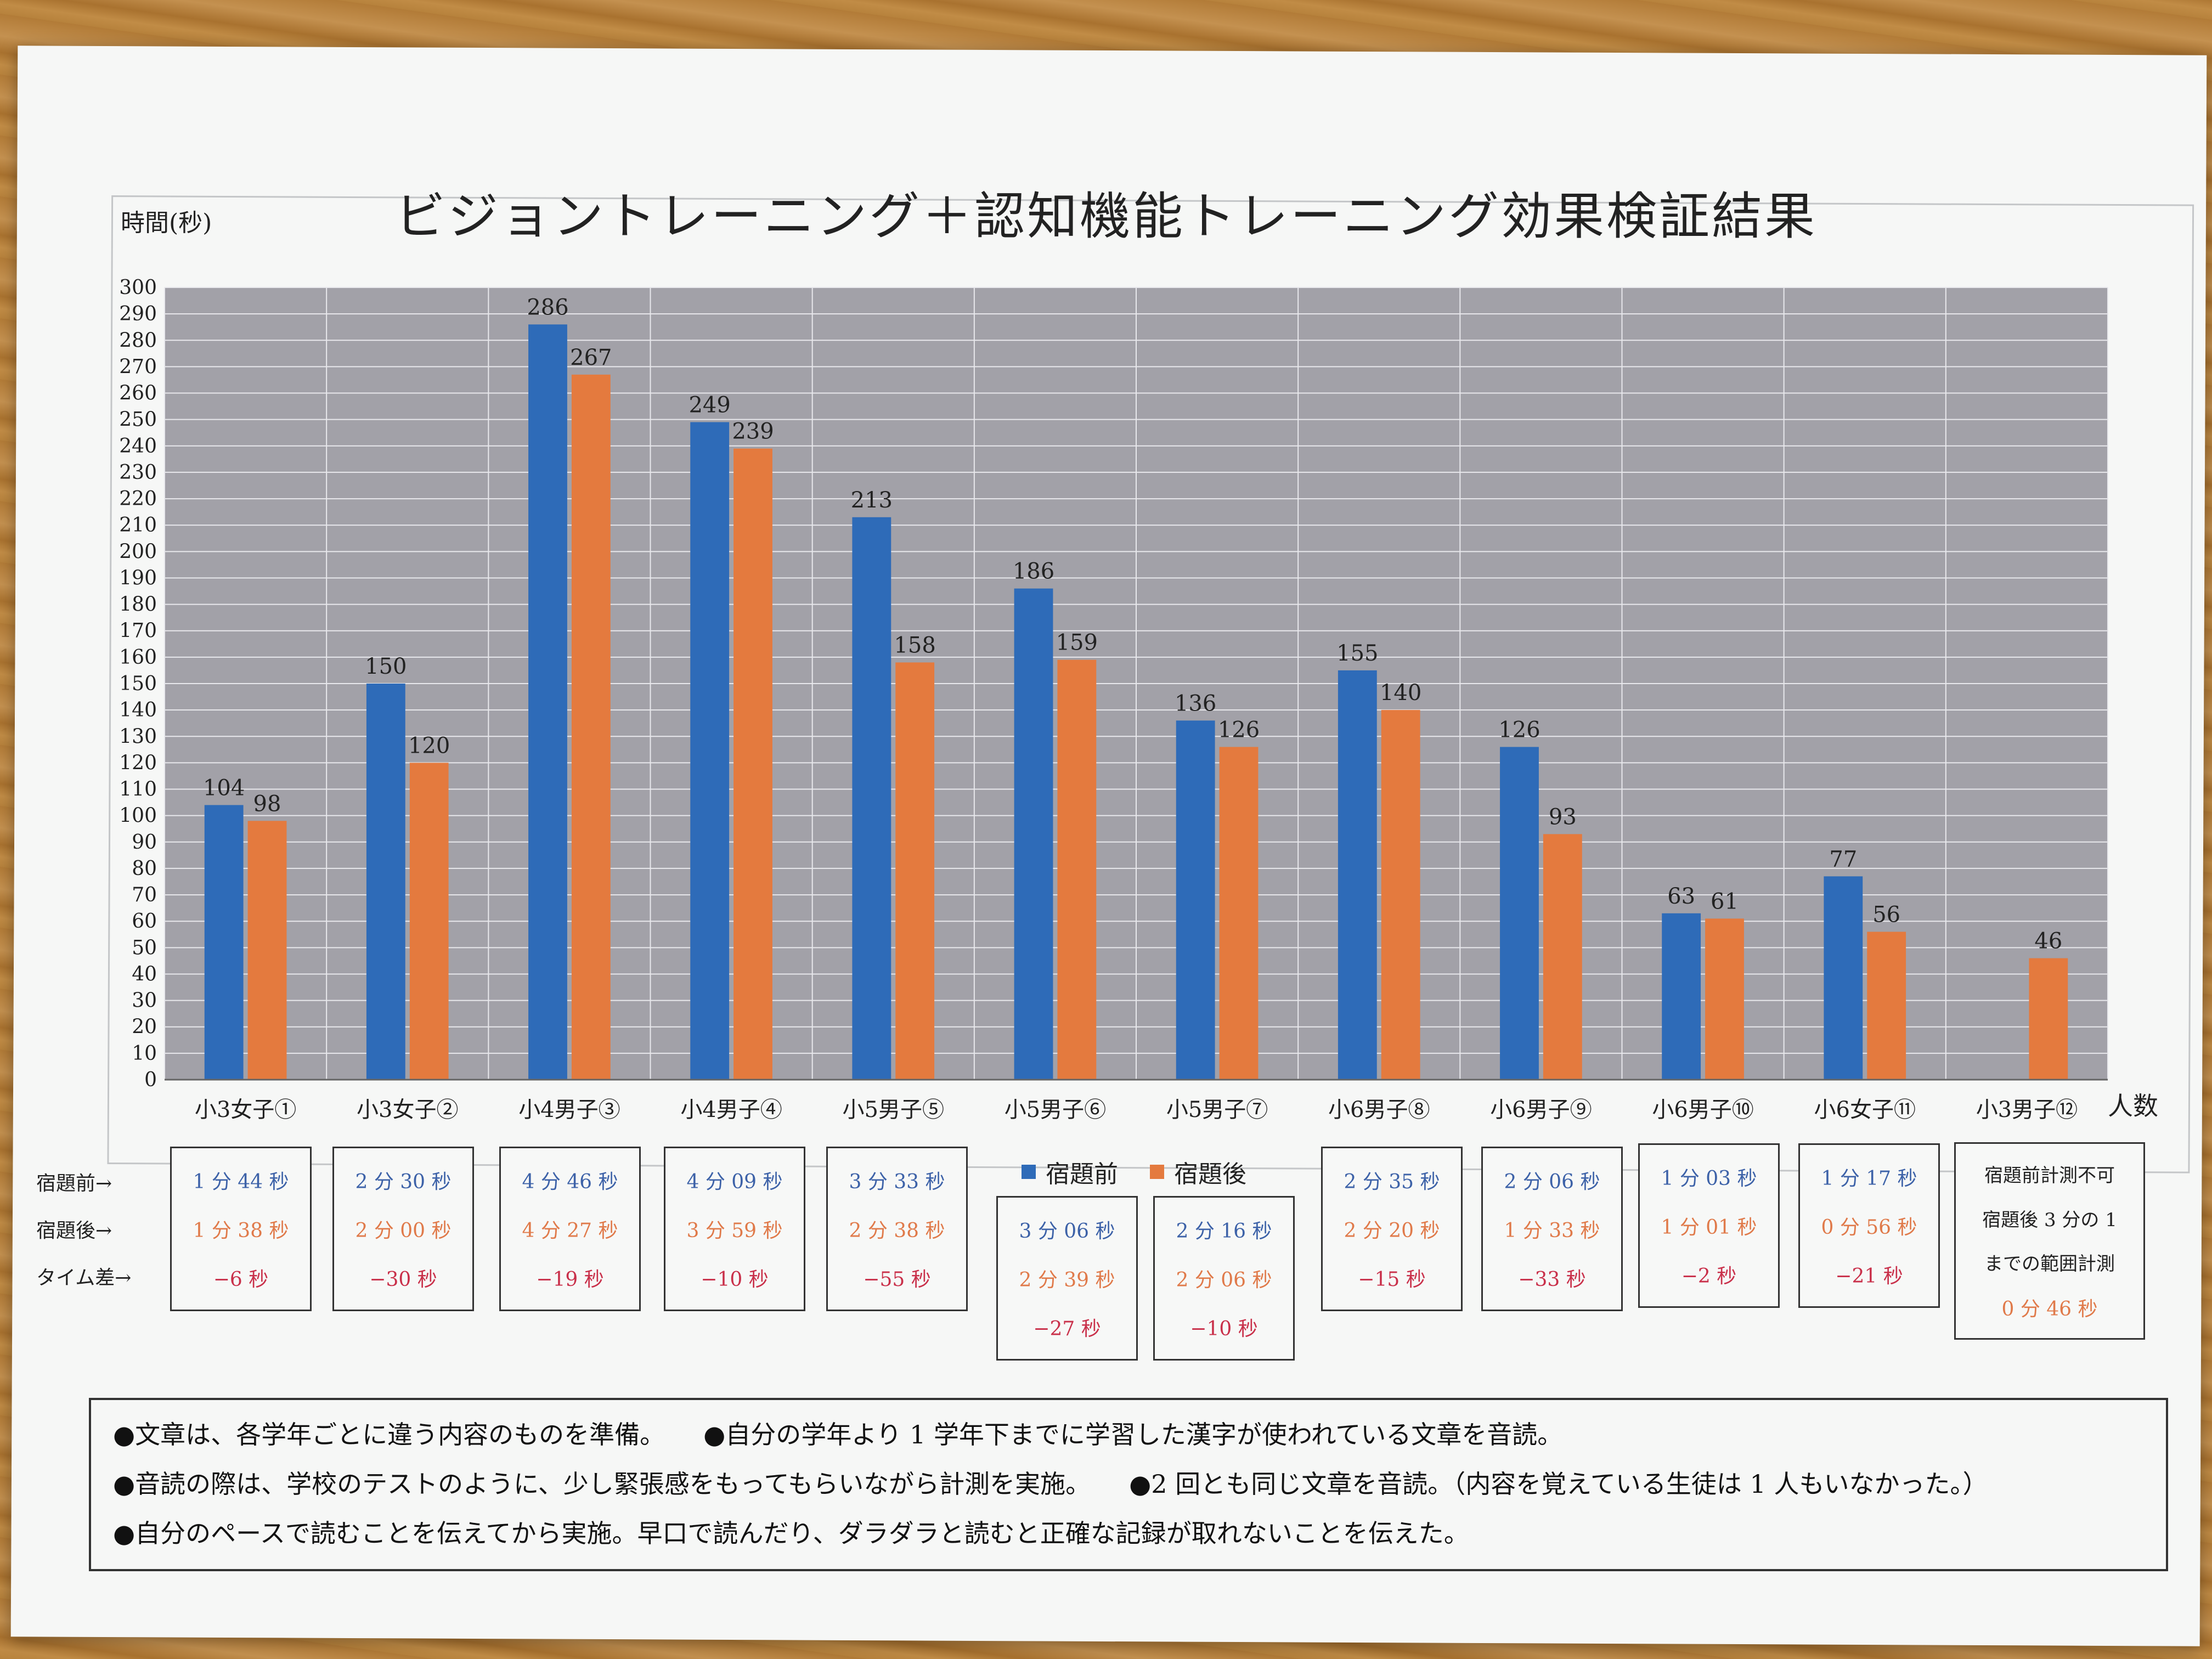 The width and height of the screenshot is (2212, 1659). What do you see at coordinates (1392, 1183) in the screenshot?
I see `time-before: 2 分 35 秒` at bounding box center [1392, 1183].